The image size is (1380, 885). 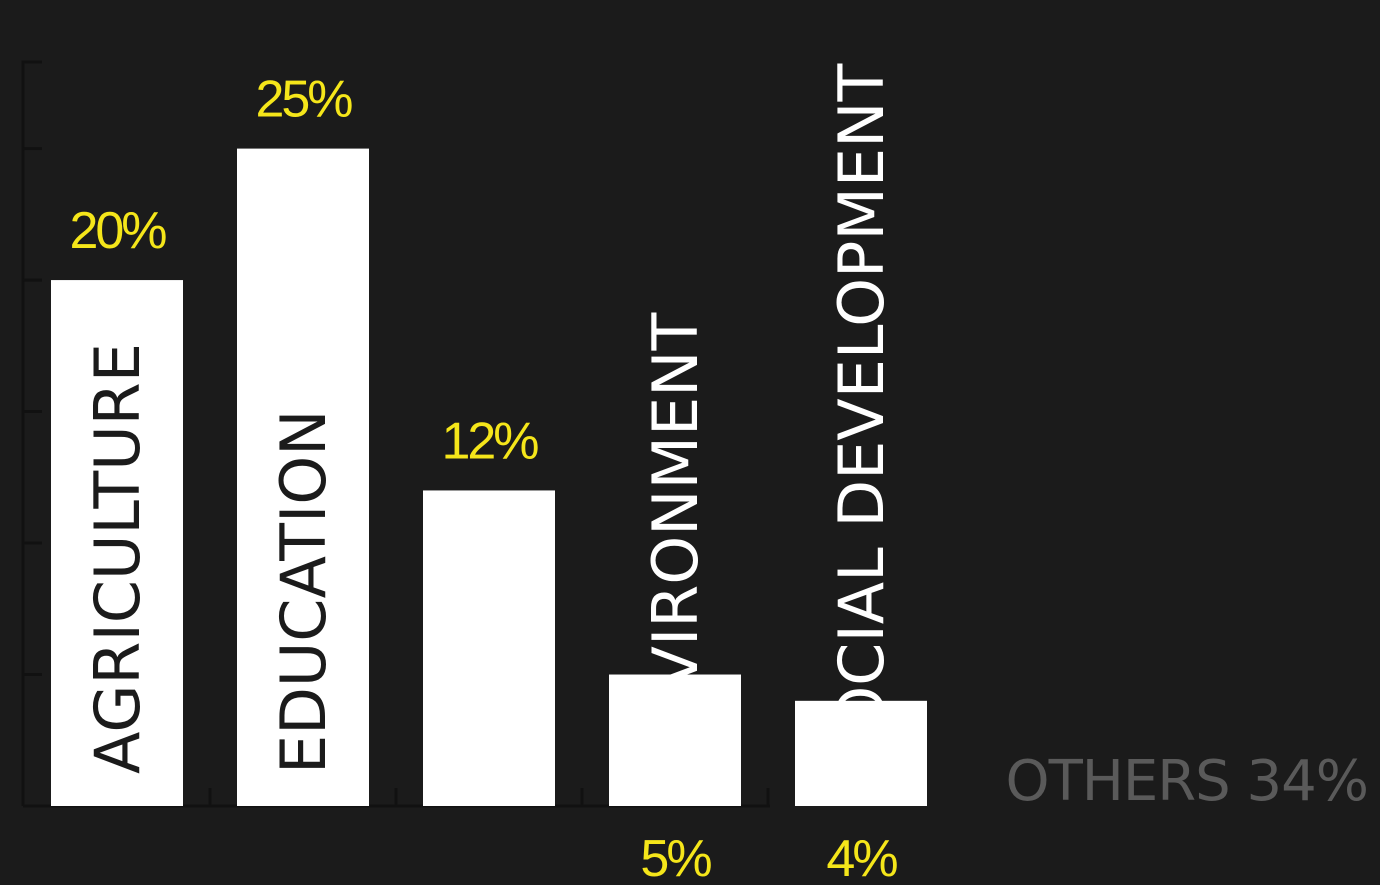 I want to click on category-label: SOCIAL DEVELOPMENT, so click(x=861, y=418).